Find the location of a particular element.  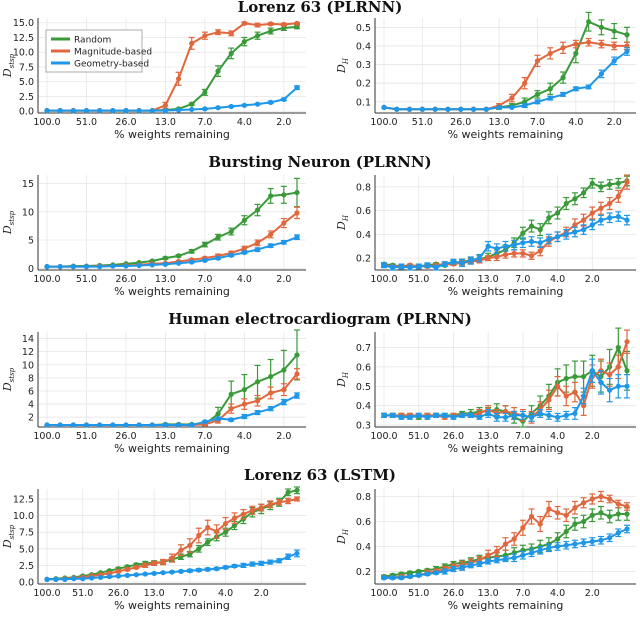

legend-label: Random is located at coordinates (92, 41).